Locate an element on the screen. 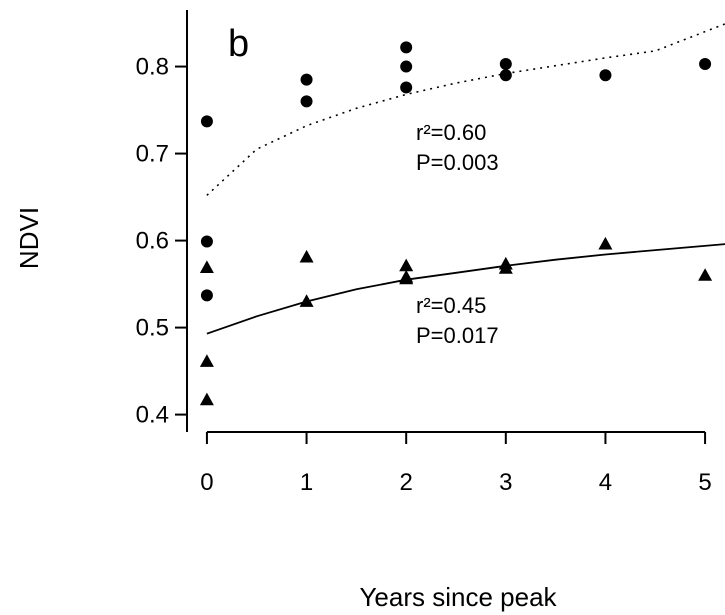 The width and height of the screenshot is (725, 615). x-axis-label: Years since peak is located at coordinates (458, 597).